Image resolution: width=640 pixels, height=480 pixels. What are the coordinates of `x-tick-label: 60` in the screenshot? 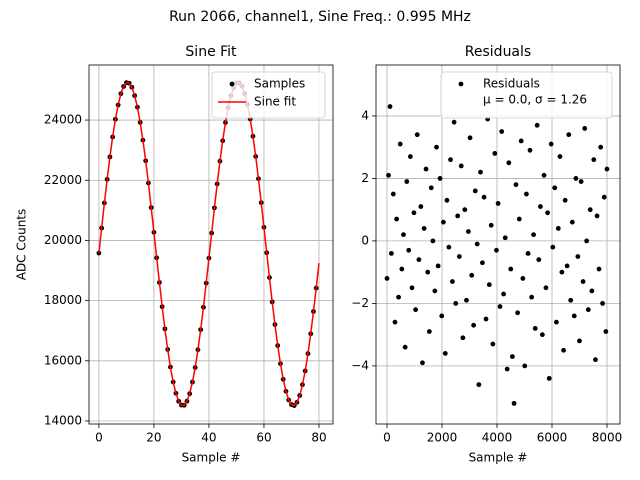 It's located at (263, 438).